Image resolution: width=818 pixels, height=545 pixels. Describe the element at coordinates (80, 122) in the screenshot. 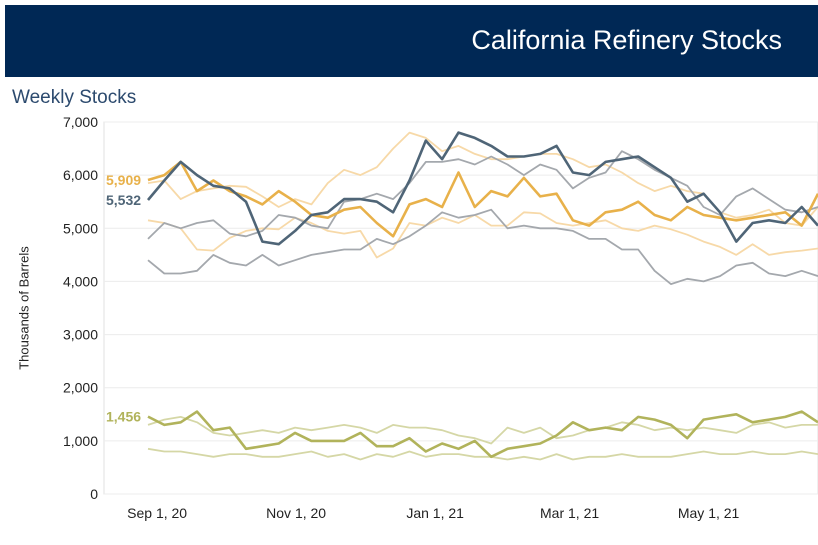

I see `y-tick-label: 7,000` at that location.